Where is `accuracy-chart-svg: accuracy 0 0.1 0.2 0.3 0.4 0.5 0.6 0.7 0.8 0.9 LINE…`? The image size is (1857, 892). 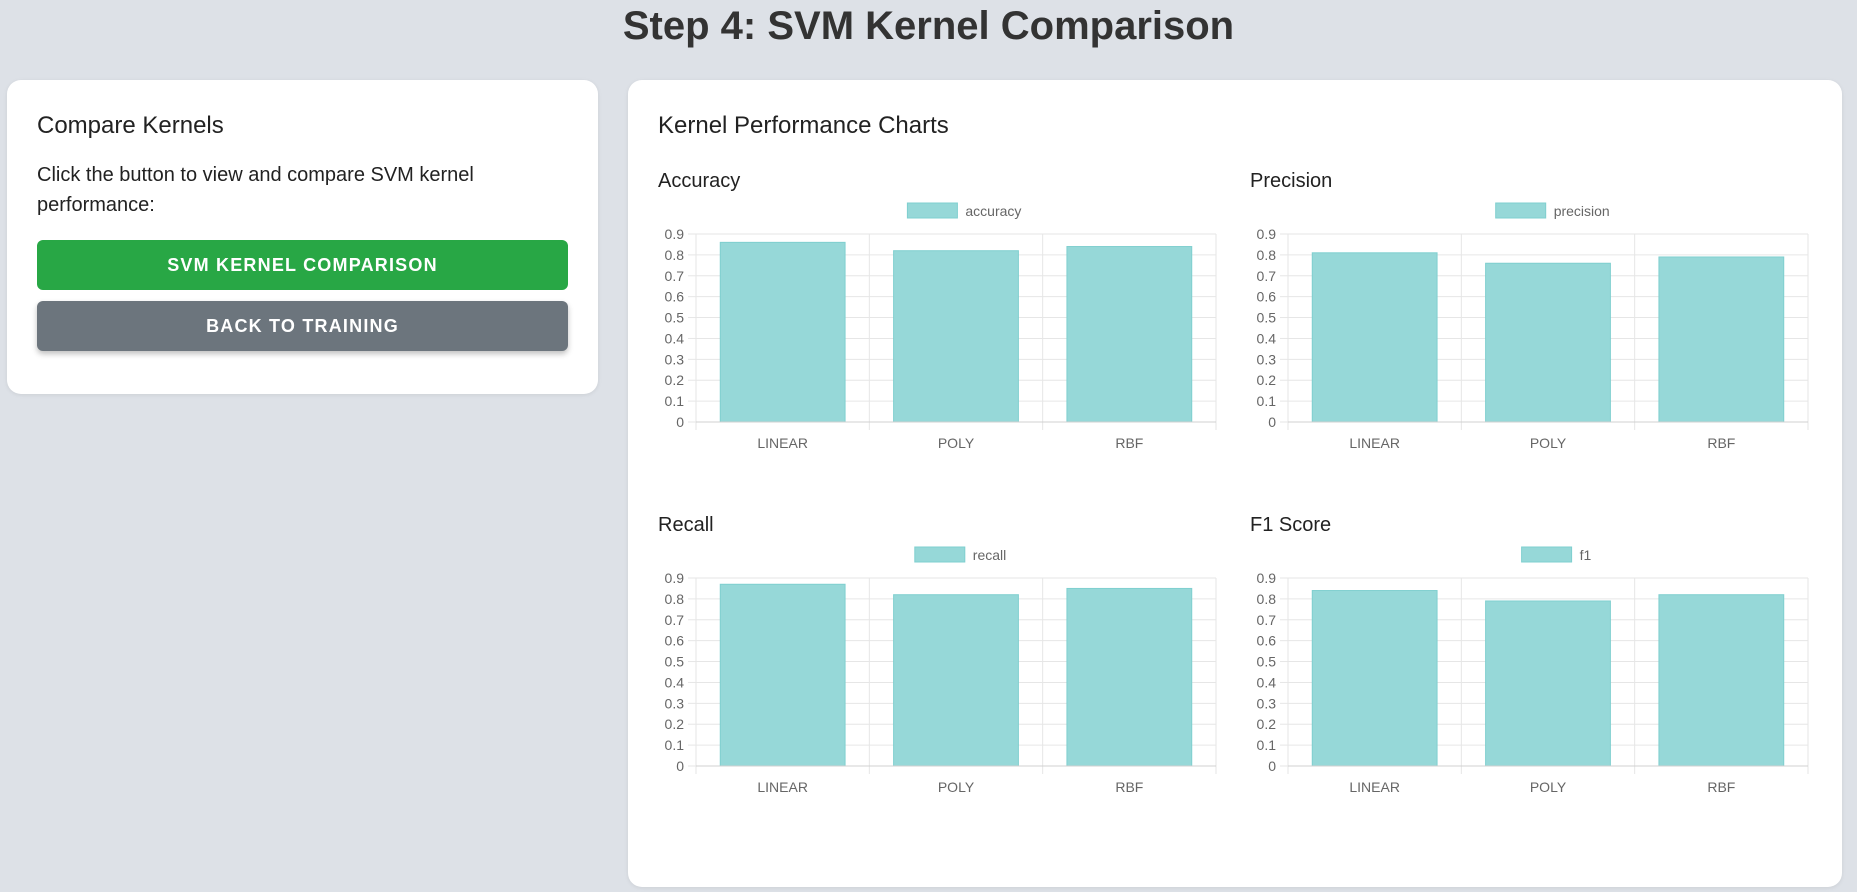
accuracy-chart-svg: accuracy 0 0.1 0.2 0.3 0.4 0.5 0.6 0.7 0.8 0.9 LINE… is located at coordinates (941, 326).